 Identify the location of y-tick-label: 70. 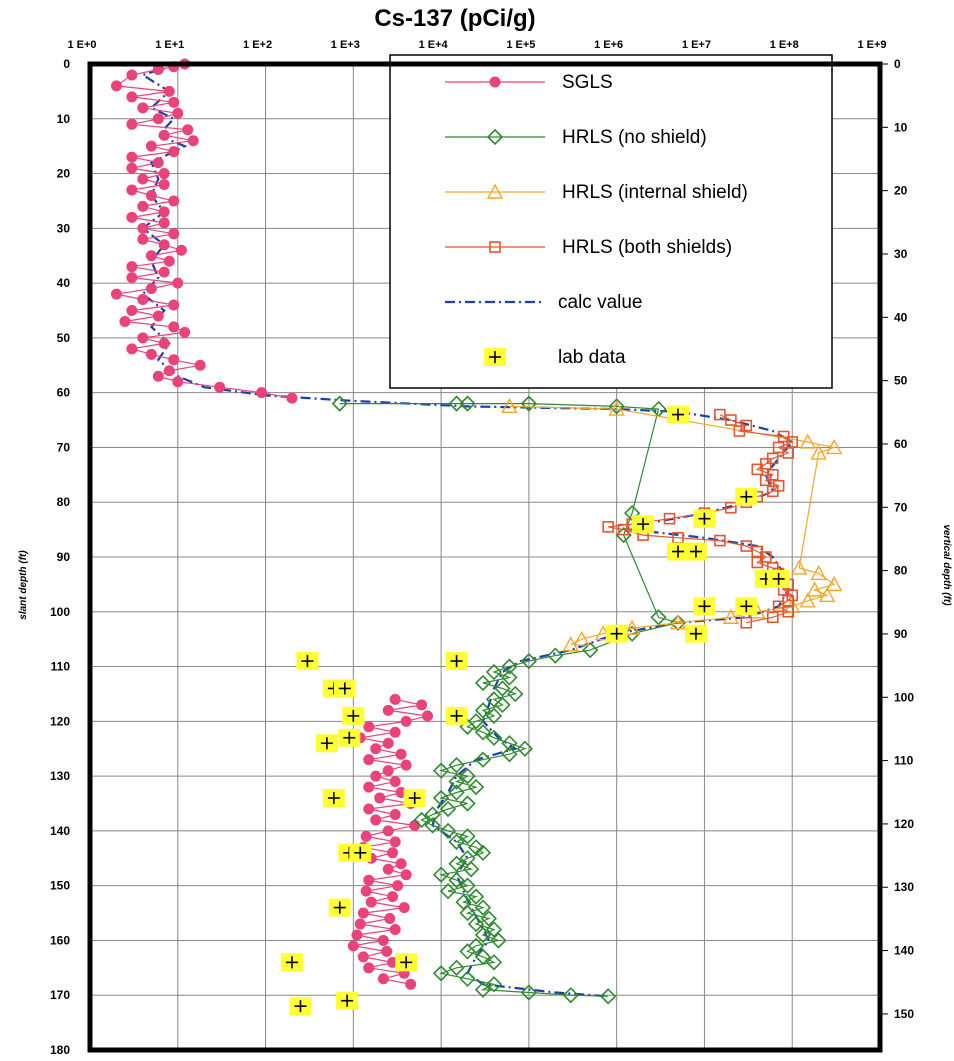
(64, 447).